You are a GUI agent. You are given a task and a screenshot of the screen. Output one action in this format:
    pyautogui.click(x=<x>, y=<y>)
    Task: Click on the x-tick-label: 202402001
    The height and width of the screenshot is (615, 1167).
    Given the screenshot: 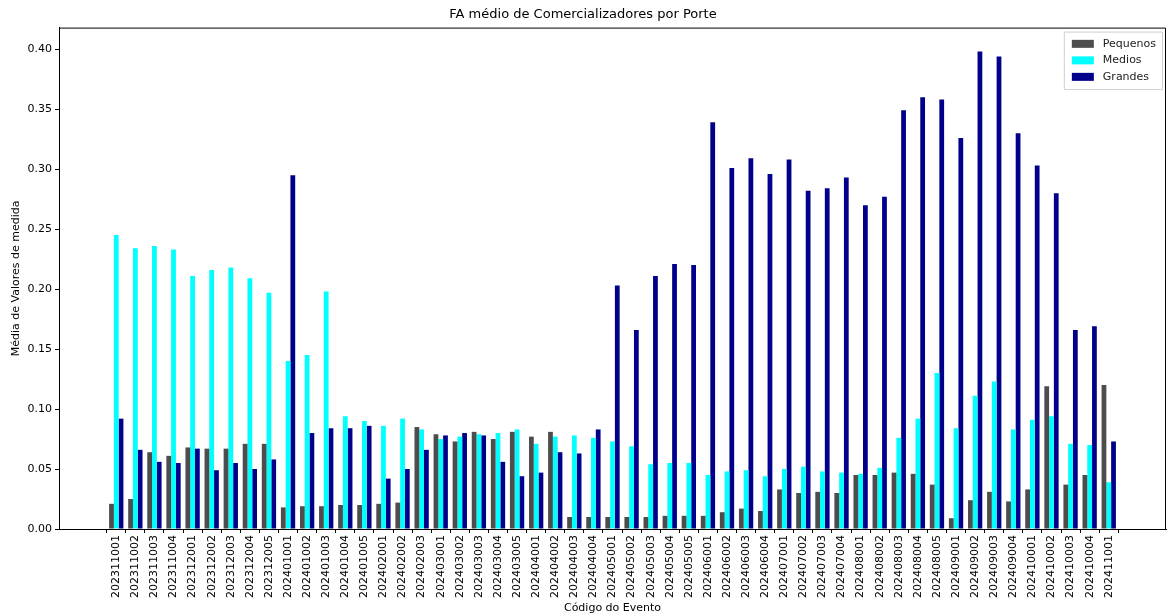 What is the action you would take?
    pyautogui.click(x=383, y=566)
    